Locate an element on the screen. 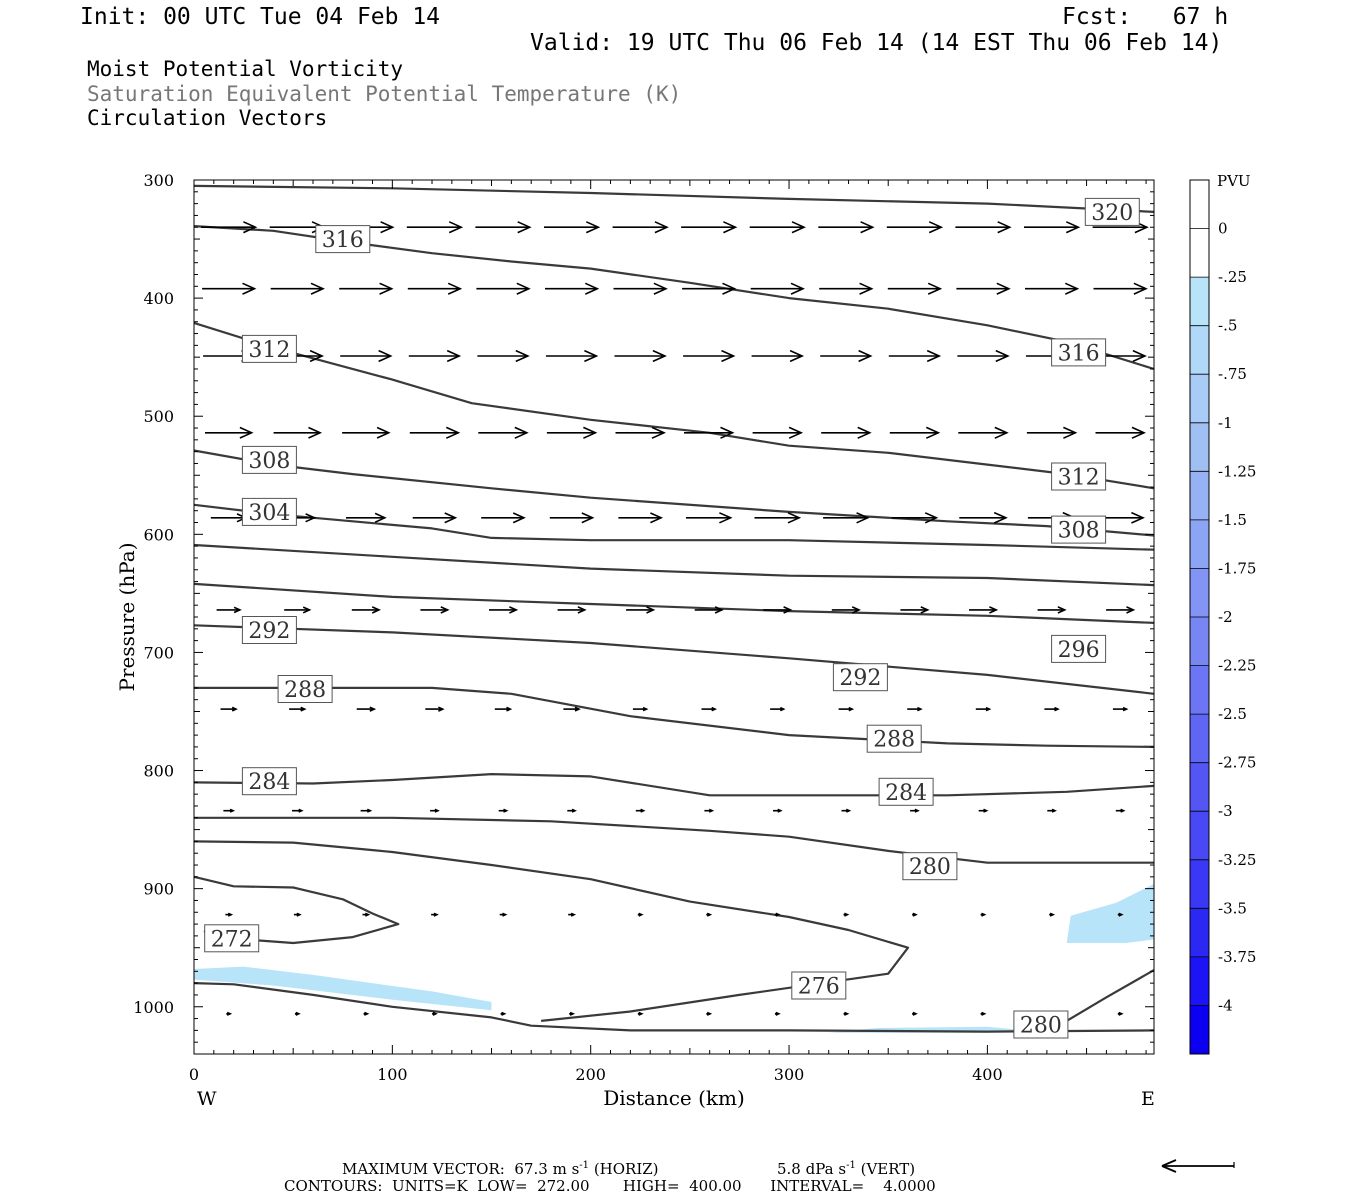  colorbar-label-10: -2.5 is located at coordinates (1232, 714).